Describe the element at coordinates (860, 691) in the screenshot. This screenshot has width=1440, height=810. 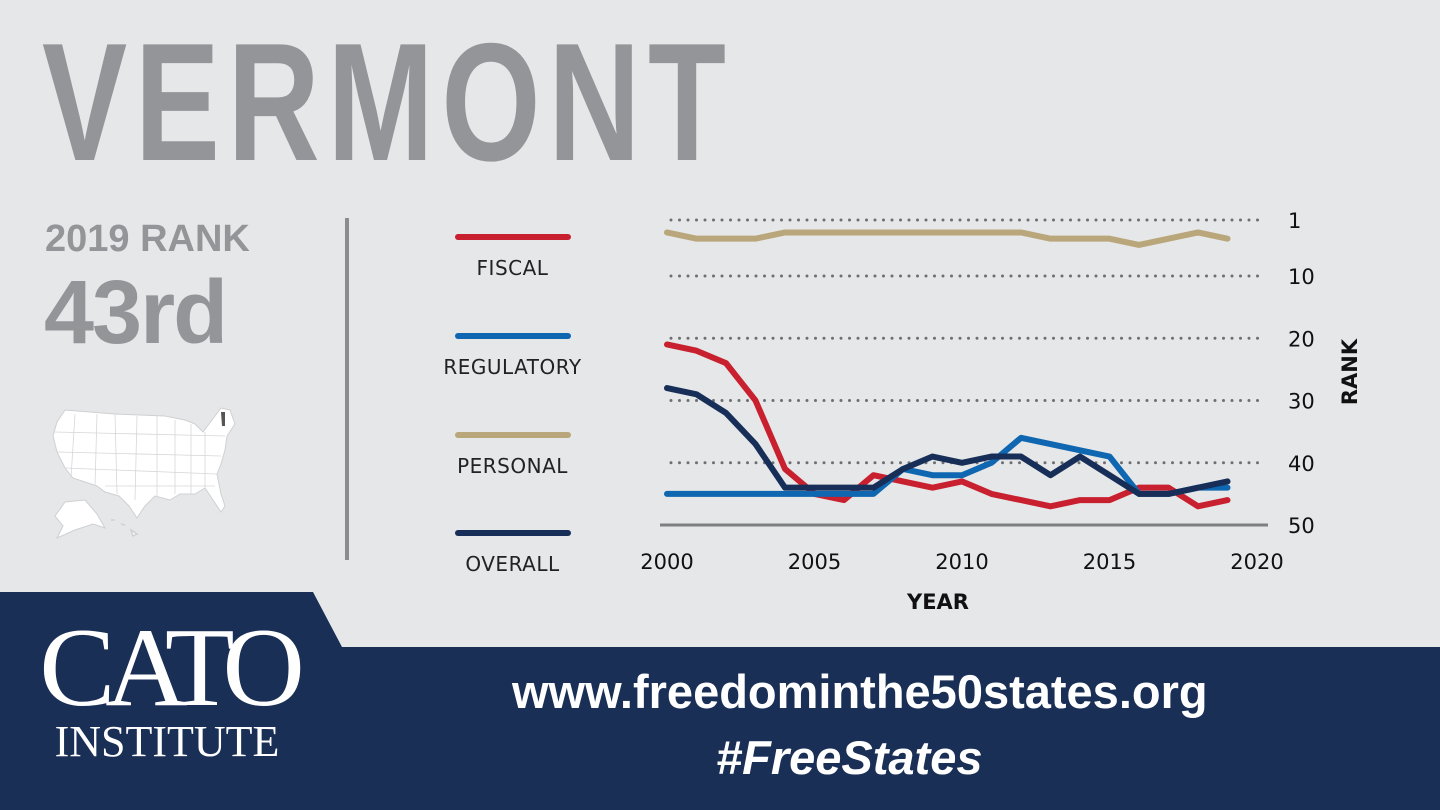
I see `website-link: www.freedominthe50states.org` at that location.